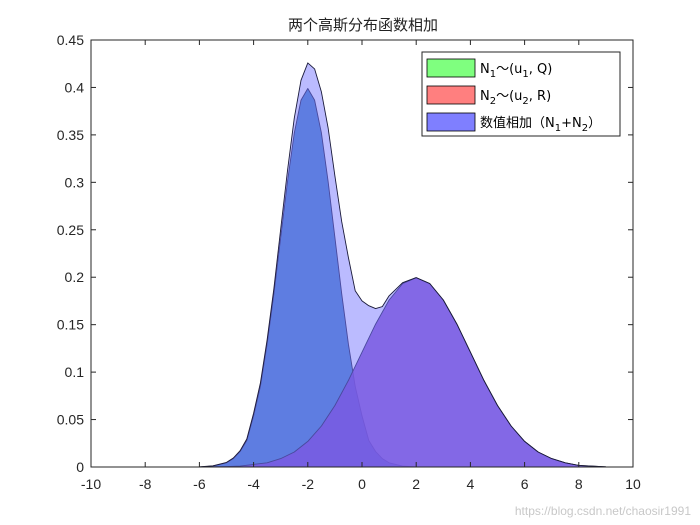 This screenshot has height=525, width=700. What do you see at coordinates (199, 484) in the screenshot?
I see `x-tick-label: -6` at bounding box center [199, 484].